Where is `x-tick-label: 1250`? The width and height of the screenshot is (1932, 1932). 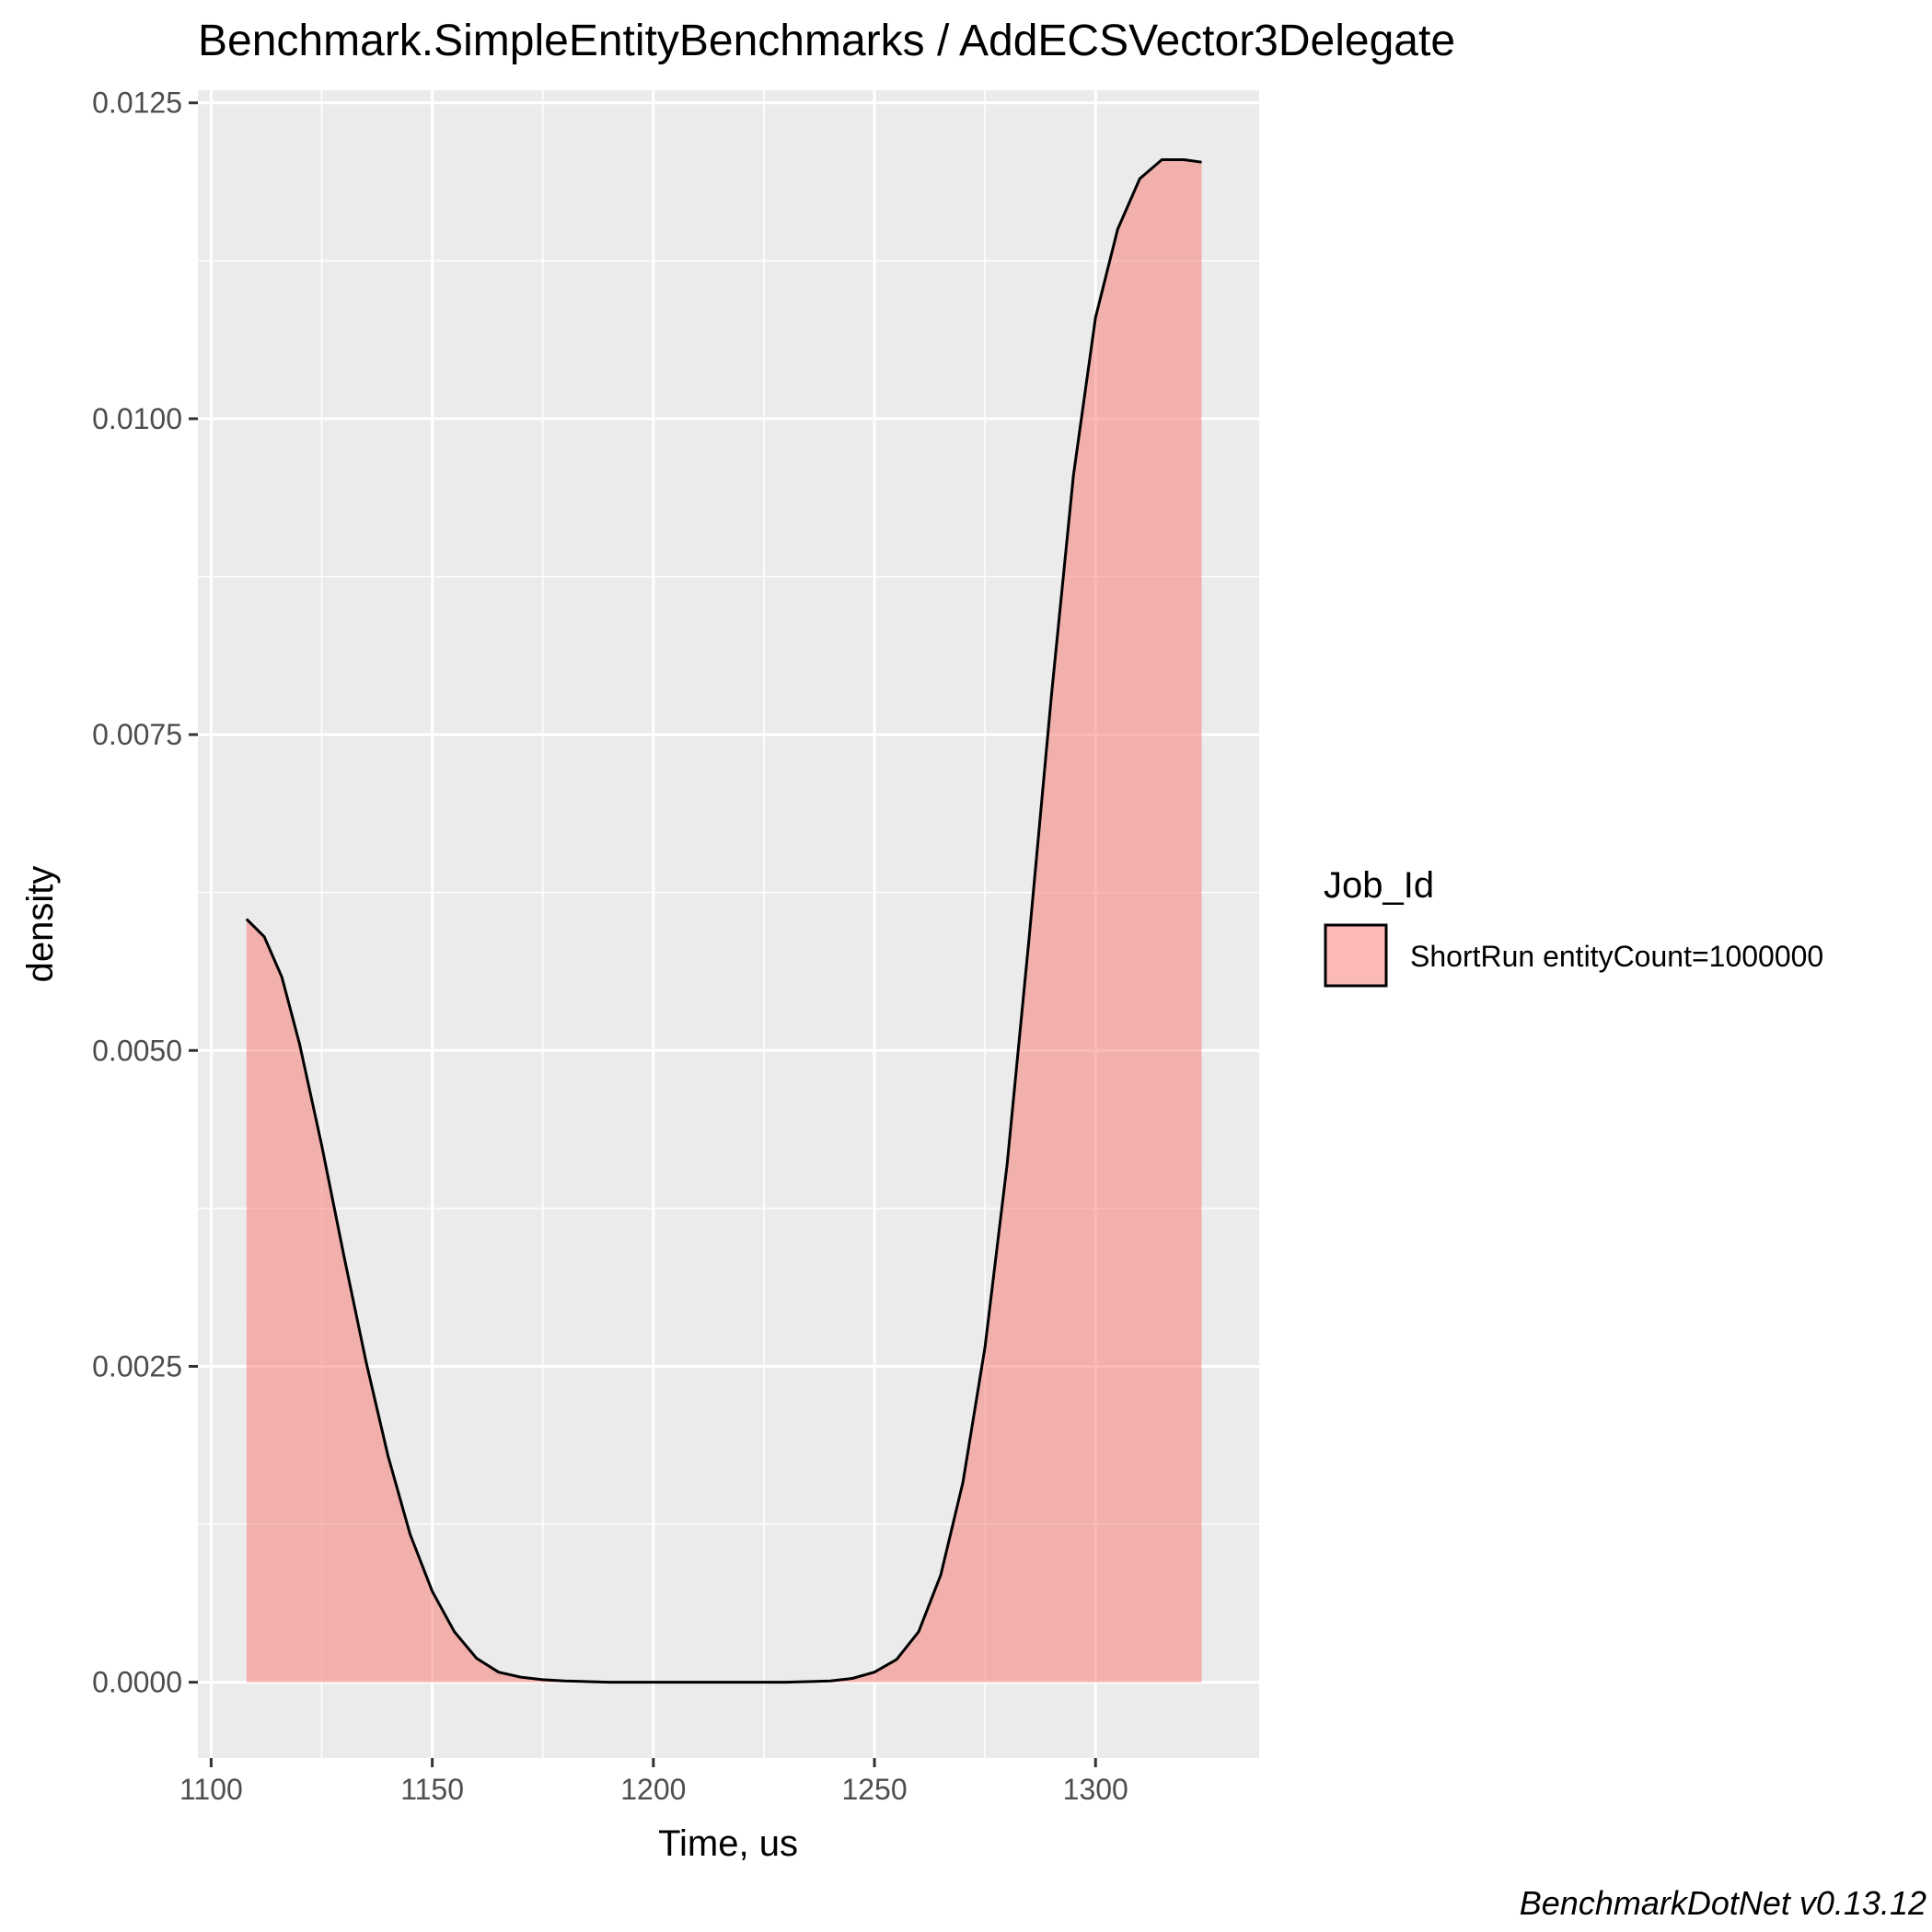
x-tick-label: 1250 is located at coordinates (874, 1790).